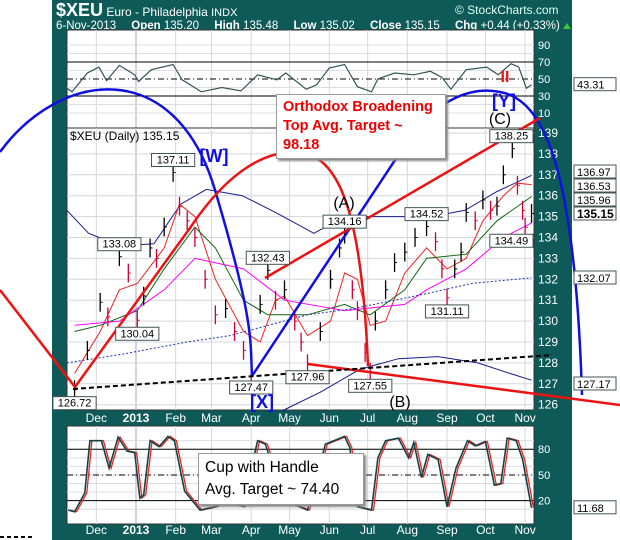  What do you see at coordinates (227, 26) in the screenshot?
I see `high-label: High` at bounding box center [227, 26].